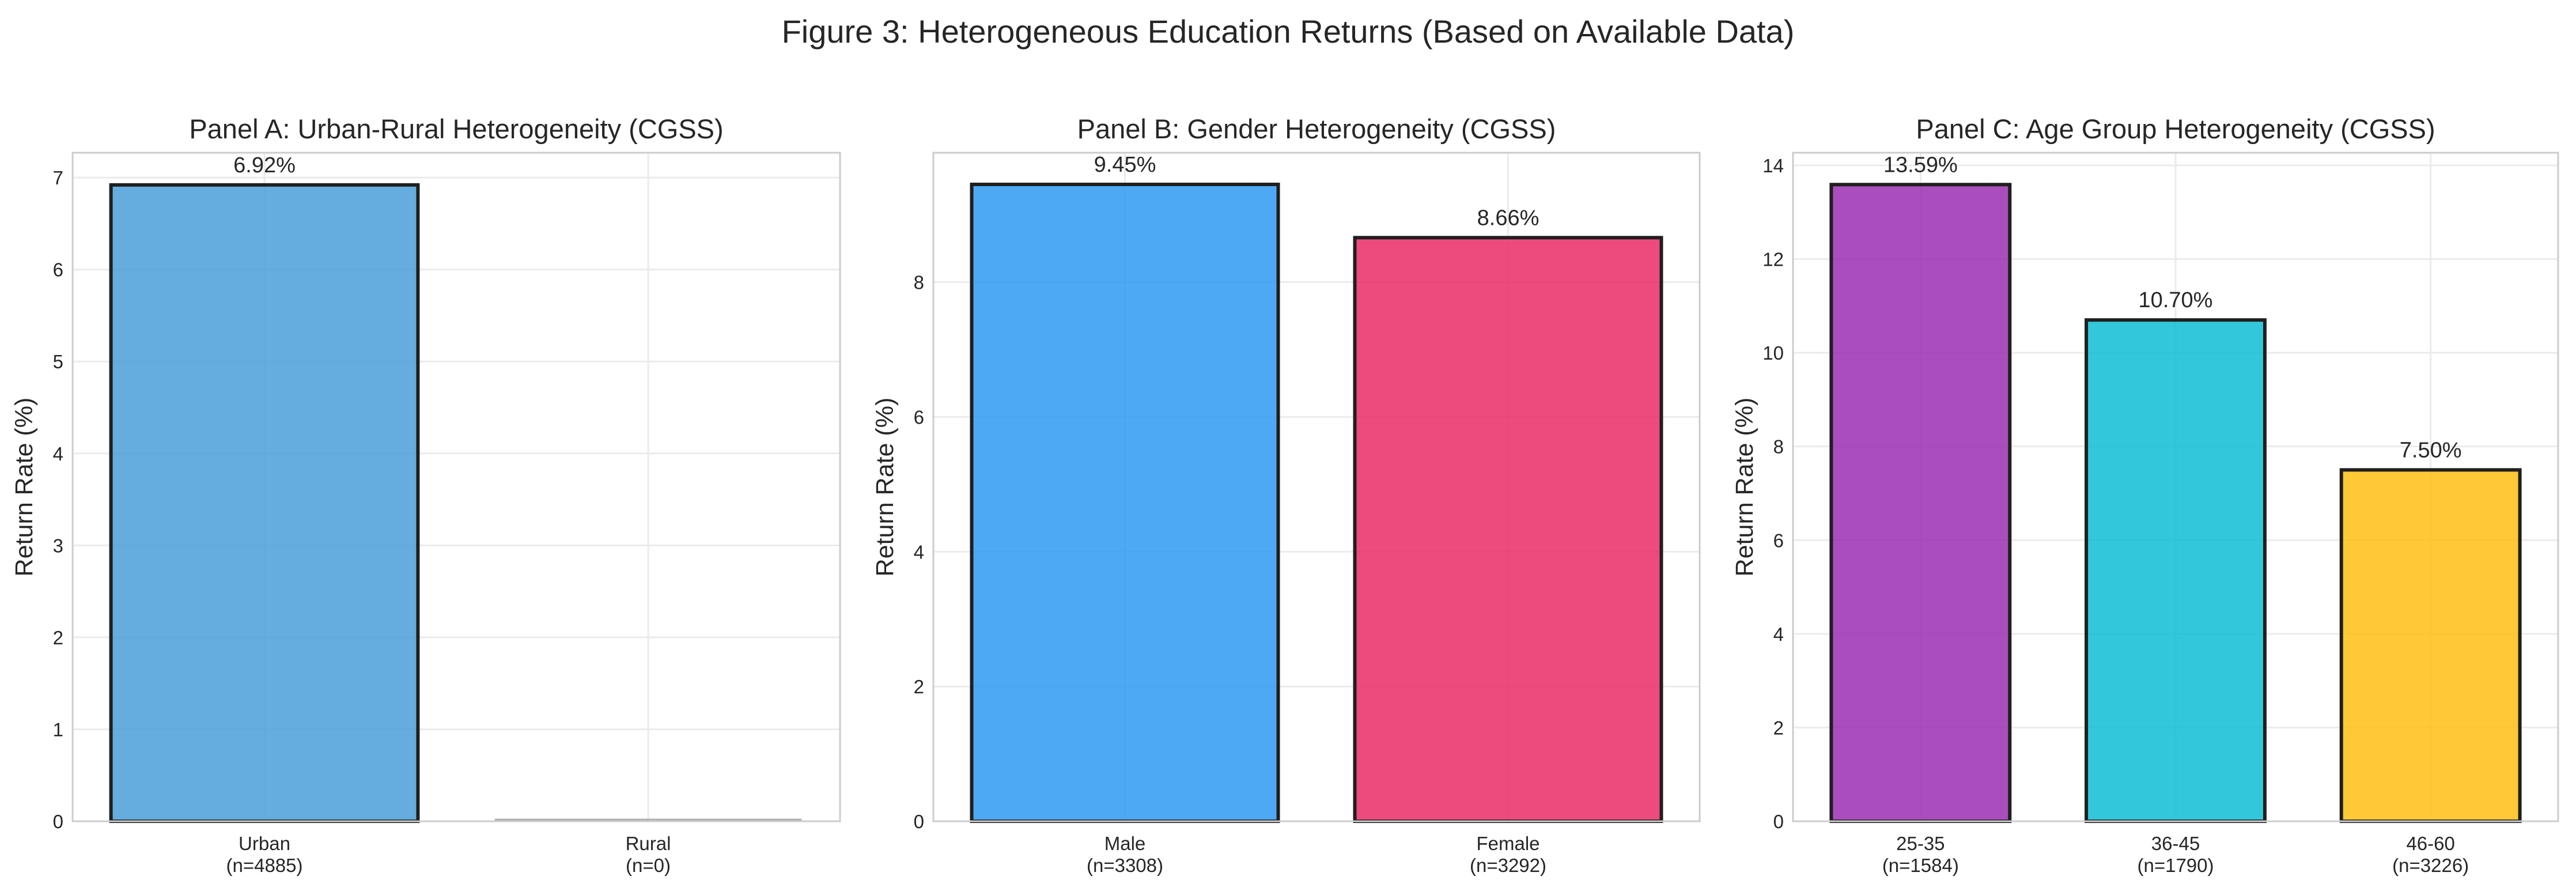 This screenshot has width=2576, height=891. I want to click on bar-male, so click(1125, 503).